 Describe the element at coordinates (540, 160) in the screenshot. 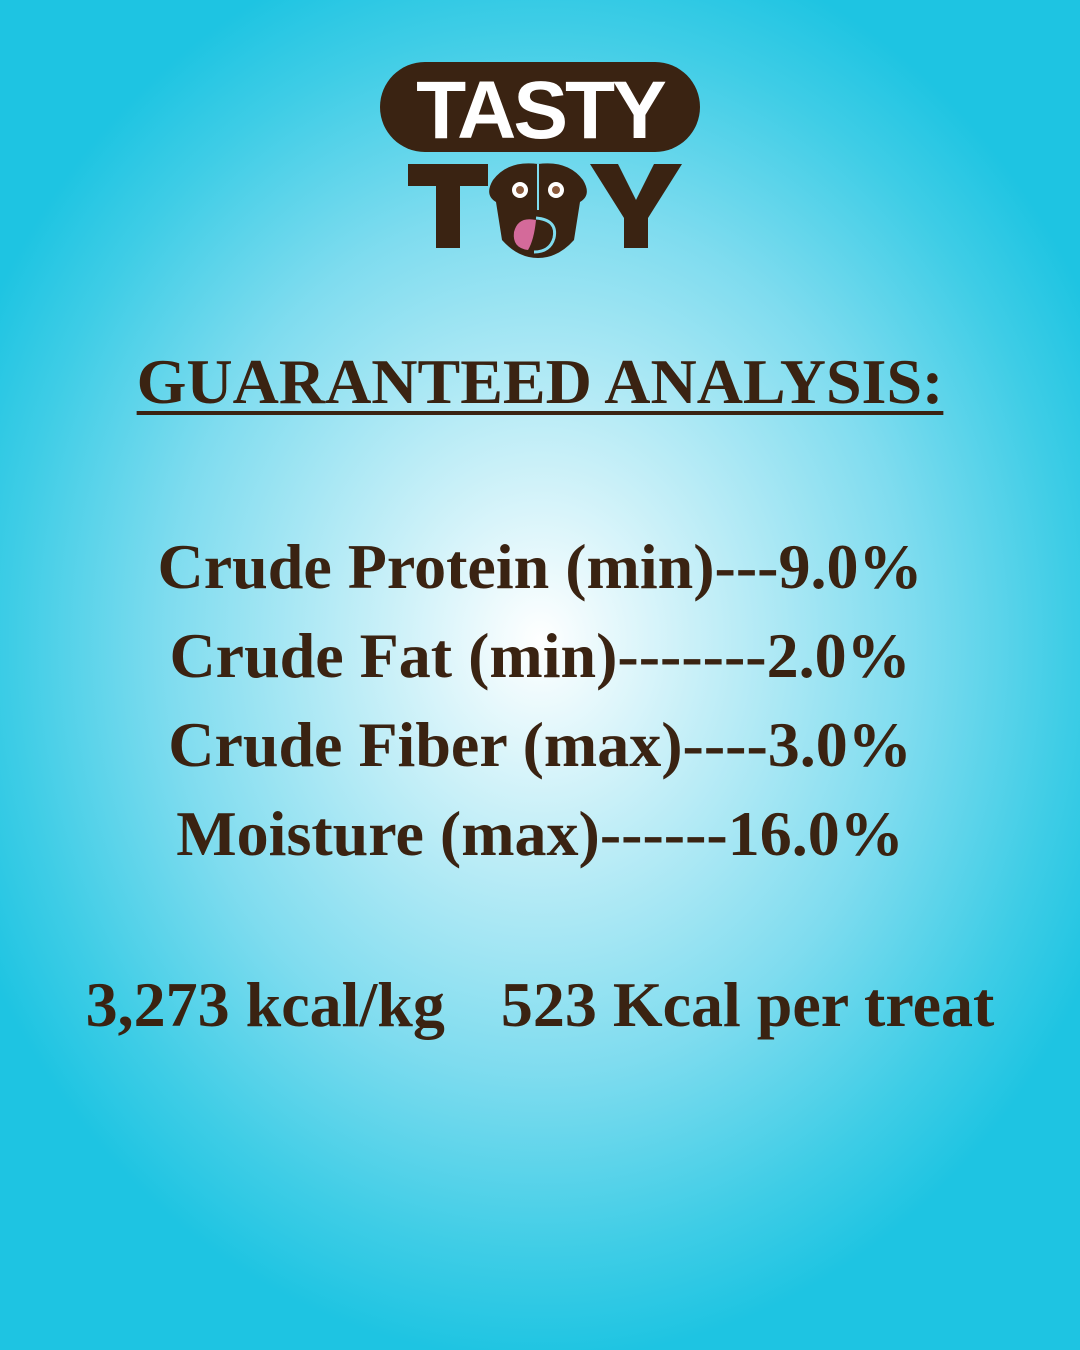

I see `tasty-toy-logo: TASTY` at that location.